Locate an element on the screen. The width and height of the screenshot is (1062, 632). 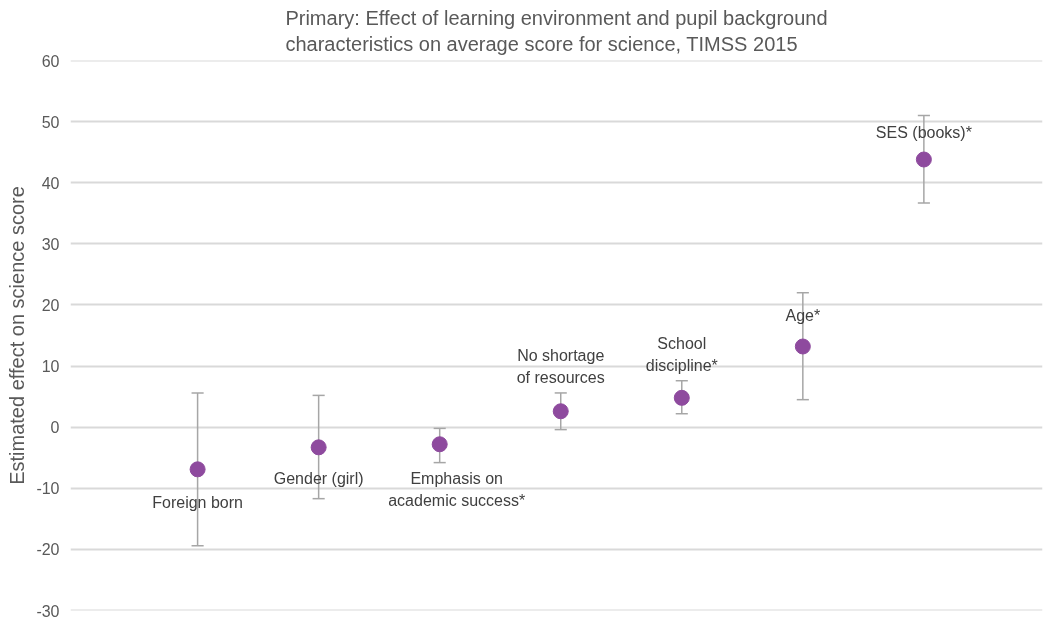
y-tick-label: 30 is located at coordinates (50, 244).